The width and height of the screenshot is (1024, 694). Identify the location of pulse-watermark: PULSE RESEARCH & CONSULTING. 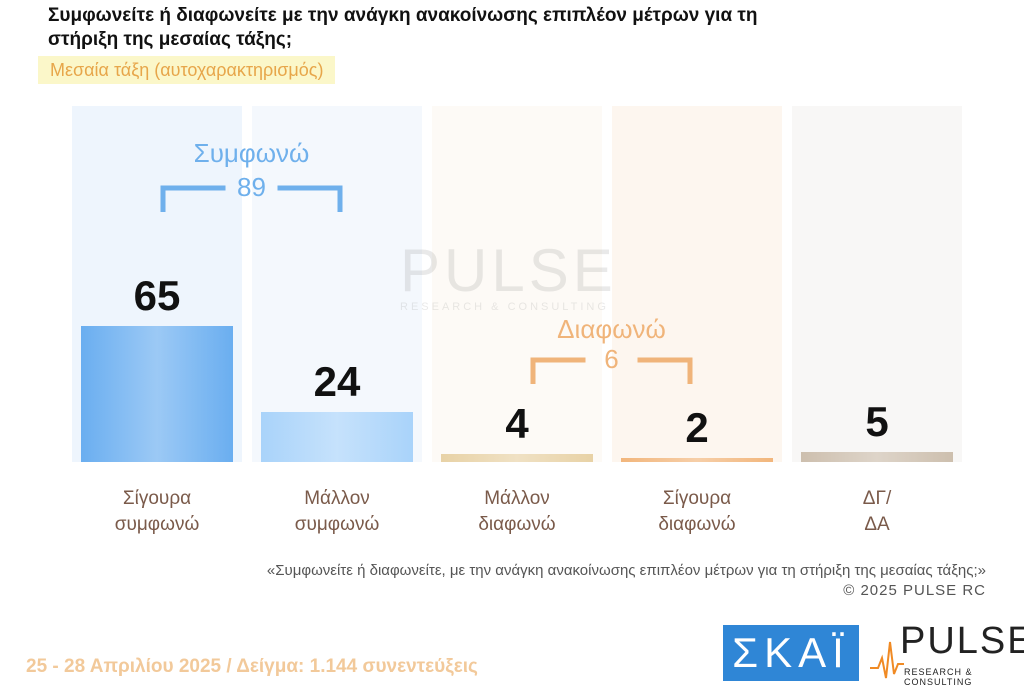
(508, 274).